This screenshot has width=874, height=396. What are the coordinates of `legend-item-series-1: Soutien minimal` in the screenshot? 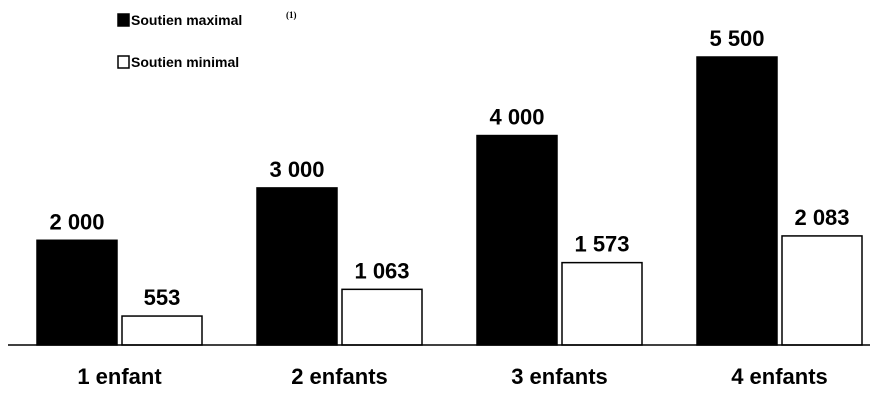 It's located at (178, 62).